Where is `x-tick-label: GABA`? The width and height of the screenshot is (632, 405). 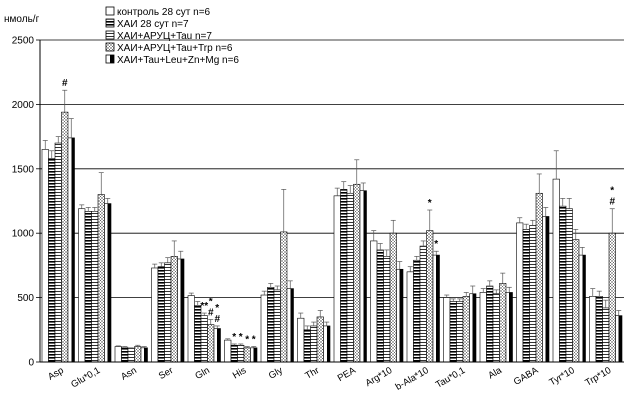 x-tick-label: GABA is located at coordinates (526, 376).